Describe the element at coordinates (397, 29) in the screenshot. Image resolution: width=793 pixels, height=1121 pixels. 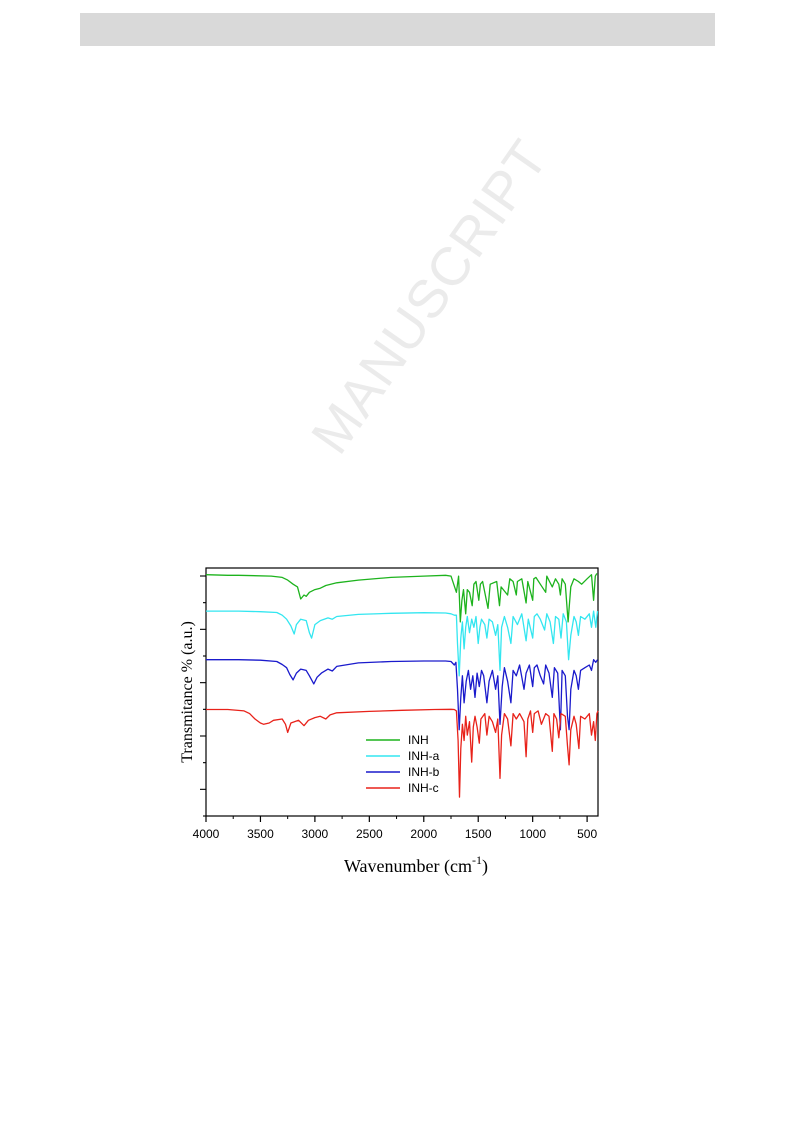
I see `page-header-bar` at that location.